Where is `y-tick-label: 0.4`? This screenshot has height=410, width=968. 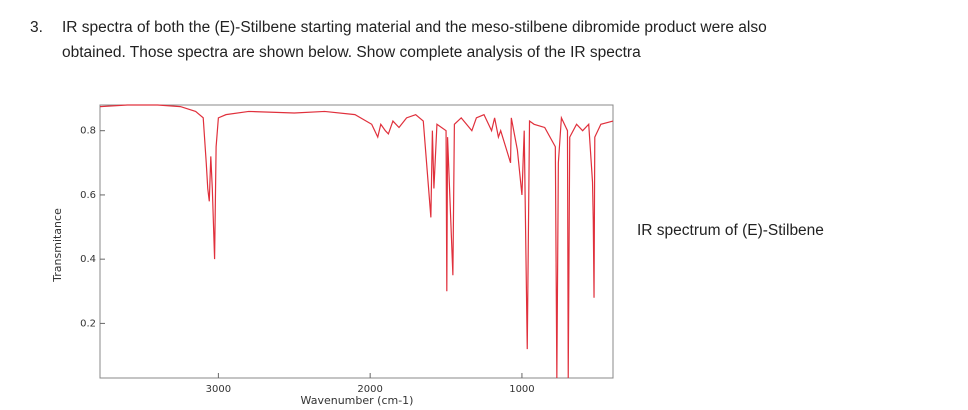 y-tick-label: 0.4 is located at coordinates (88, 259).